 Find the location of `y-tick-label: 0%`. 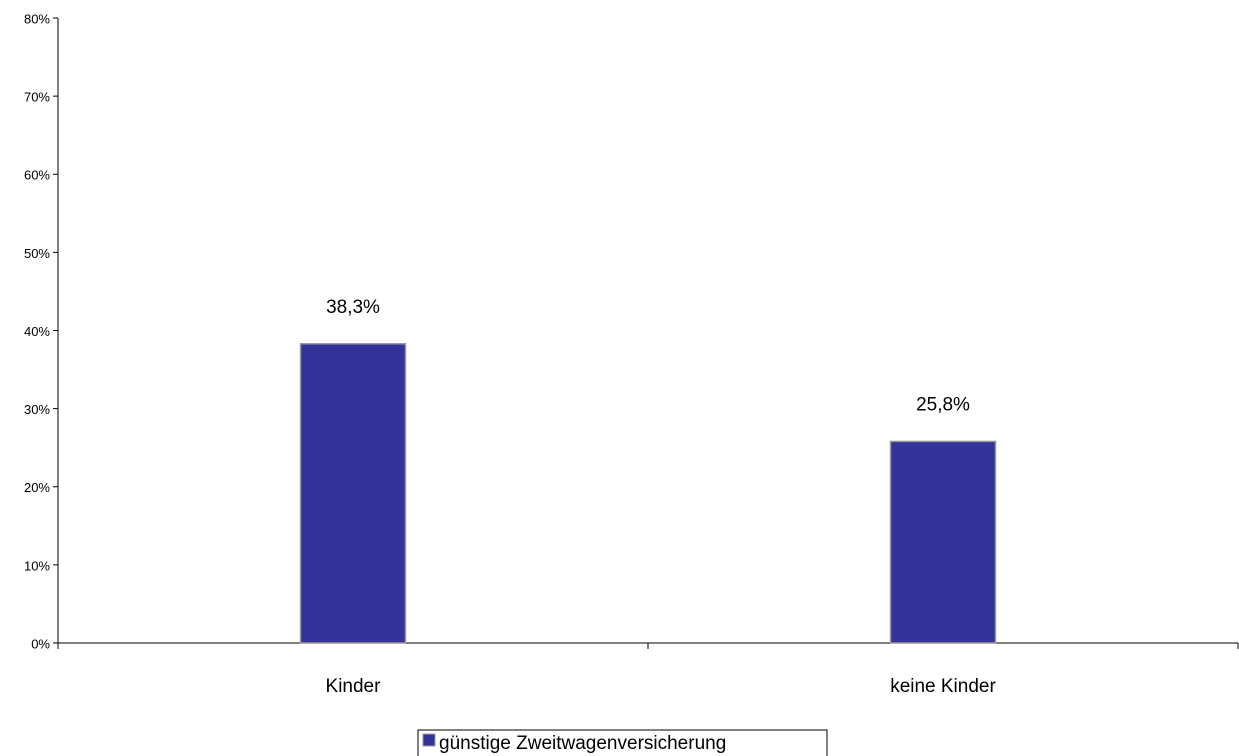

y-tick-label: 0% is located at coordinates (40, 643).